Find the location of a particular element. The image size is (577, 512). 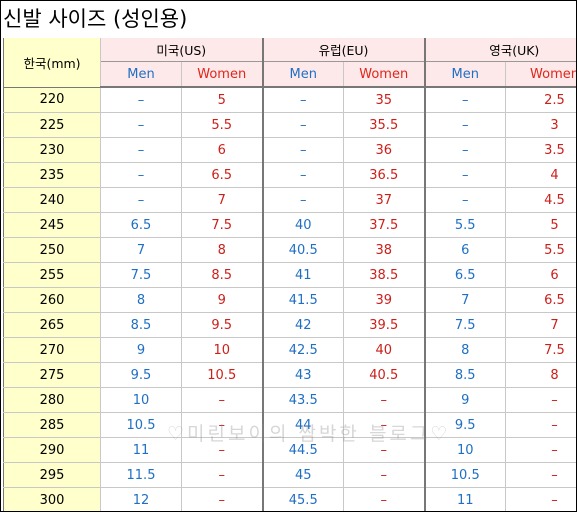

cell-korea: 260 is located at coordinates (52, 300).